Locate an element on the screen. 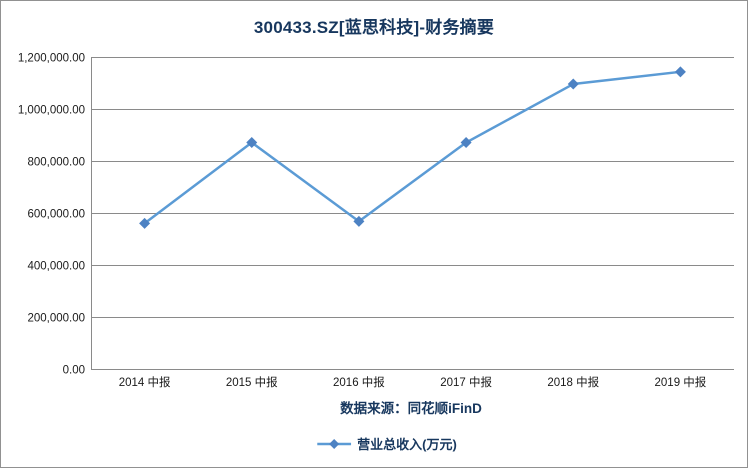 This screenshot has height=468, width=748. x-tick-label: 2019 中报 is located at coordinates (681, 382).